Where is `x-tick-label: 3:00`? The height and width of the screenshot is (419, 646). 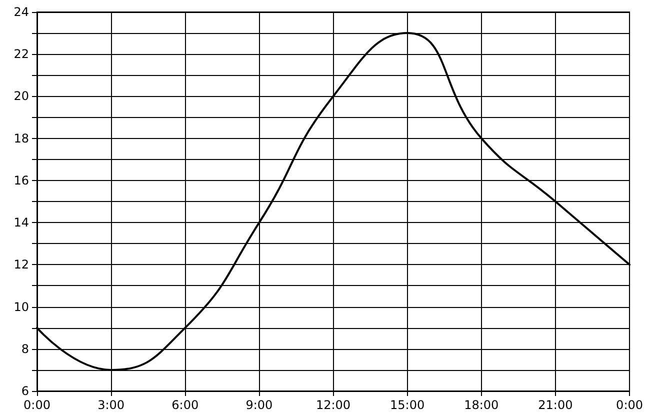 x-tick-label: 3:00 is located at coordinates (111, 405).